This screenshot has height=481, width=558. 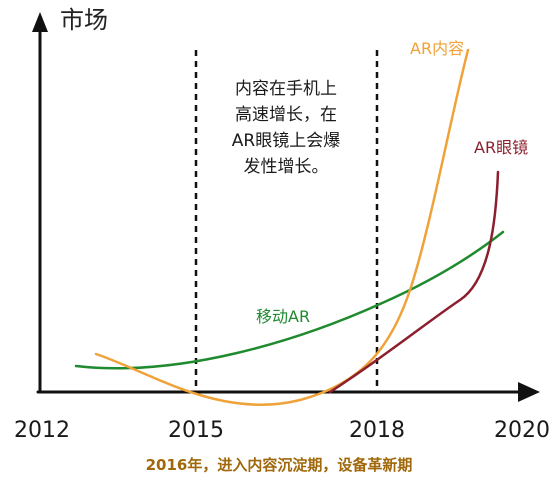 I want to click on y-axis-label: 市场, so click(x=84, y=20).